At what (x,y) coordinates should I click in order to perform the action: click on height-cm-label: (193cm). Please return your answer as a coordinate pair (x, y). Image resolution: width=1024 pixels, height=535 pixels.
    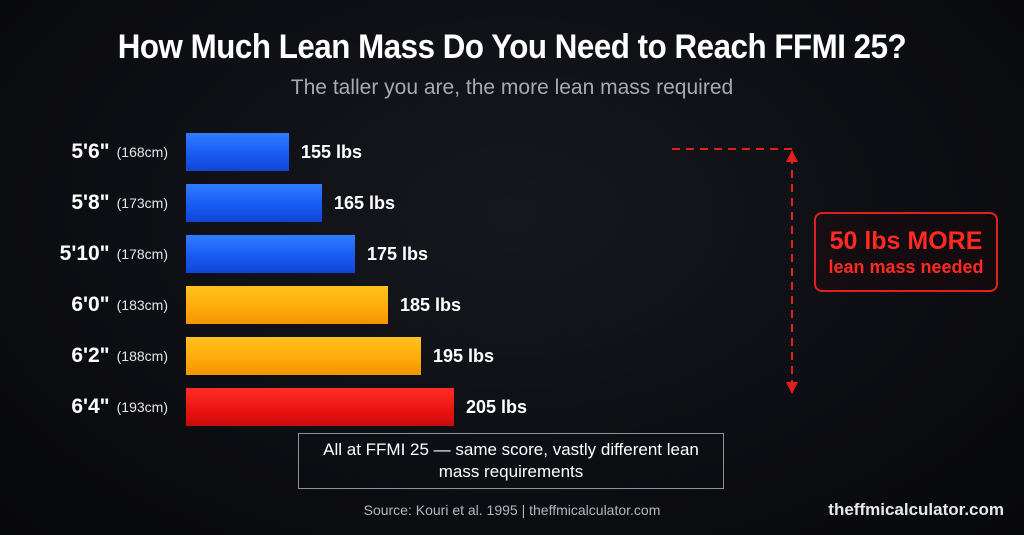
    Looking at the image, I should click on (142, 407).